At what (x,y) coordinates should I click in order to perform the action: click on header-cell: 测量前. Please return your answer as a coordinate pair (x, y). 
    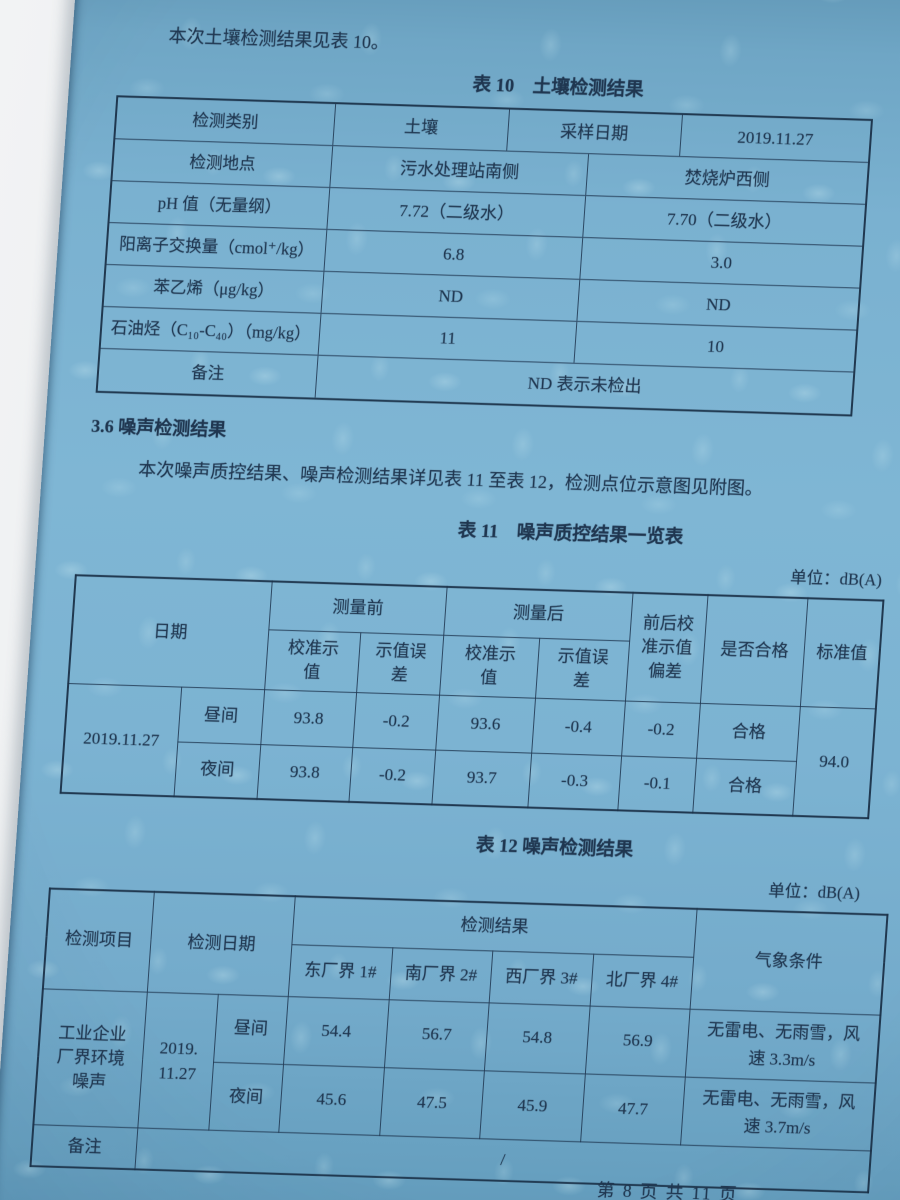
    Looking at the image, I should click on (358, 608).